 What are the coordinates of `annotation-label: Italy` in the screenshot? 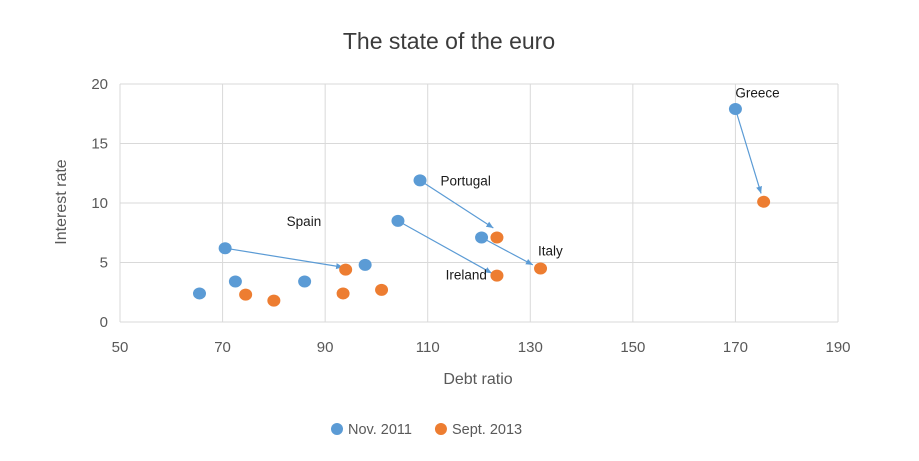 It's located at (550, 251).